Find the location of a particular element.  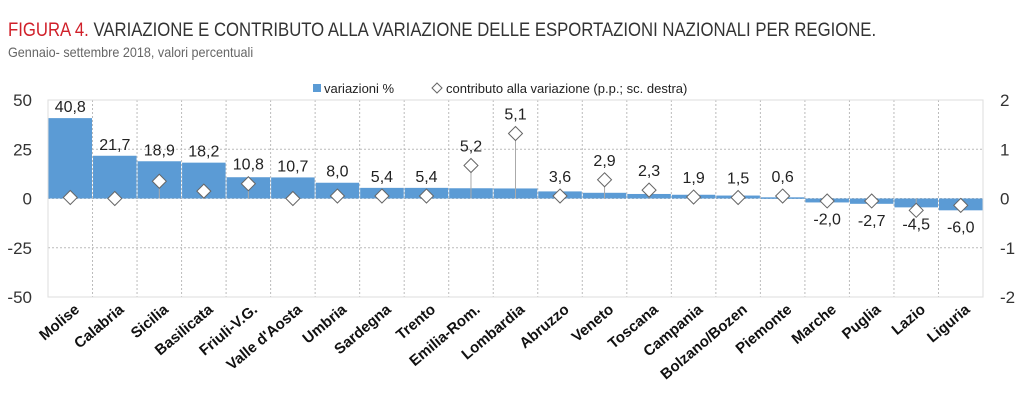

left-tick-label: 25 is located at coordinates (22, 149).